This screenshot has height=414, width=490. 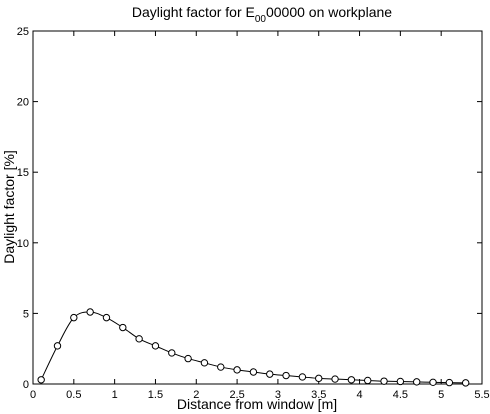 What do you see at coordinates (26, 385) in the screenshot?
I see `y-tick-label: 0` at bounding box center [26, 385].